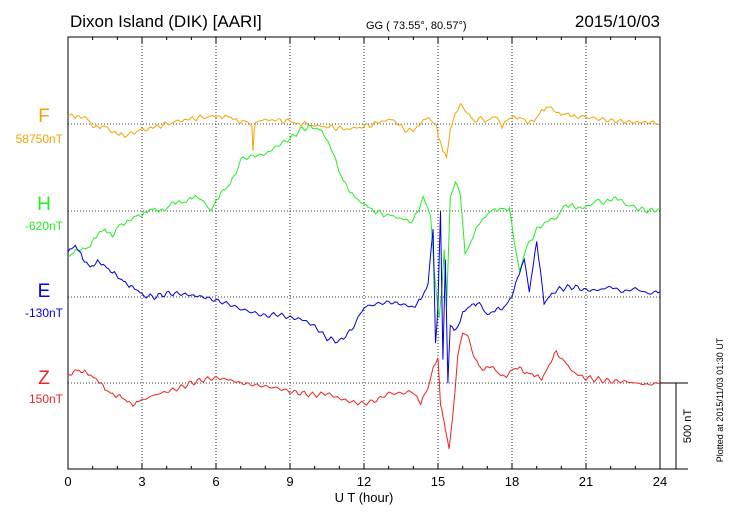 This screenshot has height=520, width=730. What do you see at coordinates (416, 26) in the screenshot?
I see `station-coordinates: GG ( 73.55°, 80.57°)` at bounding box center [416, 26].